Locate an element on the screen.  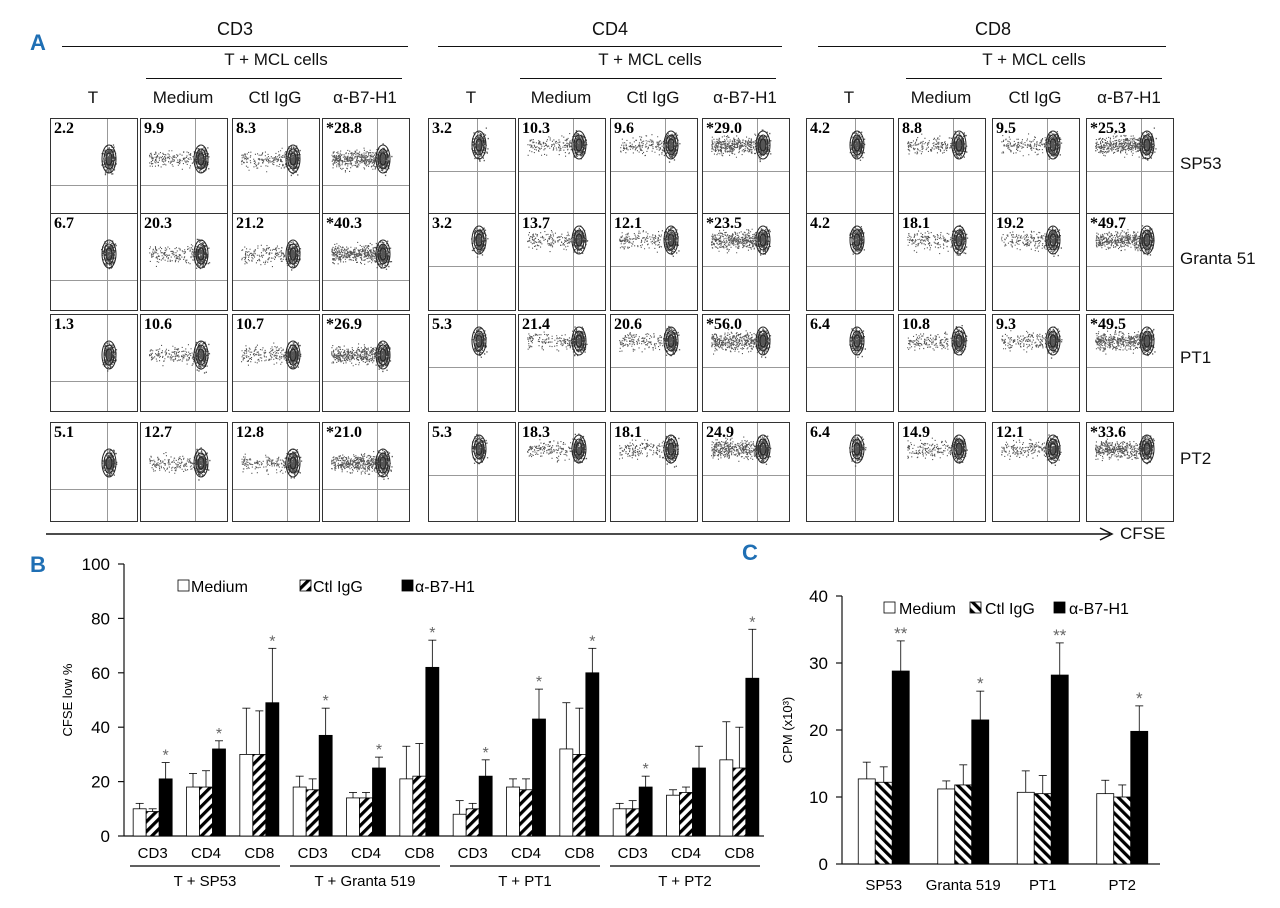
group-subtitle-cd8: T + MCL cells is located at coordinates (1034, 59).